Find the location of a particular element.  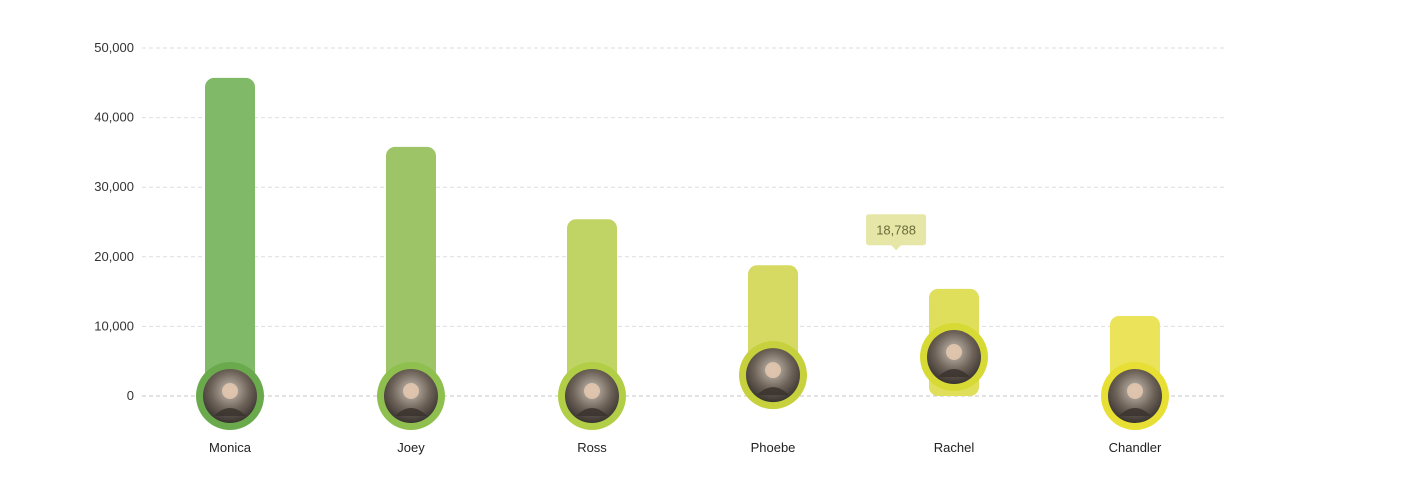

avatar-rachel-icon is located at coordinates (954, 357).